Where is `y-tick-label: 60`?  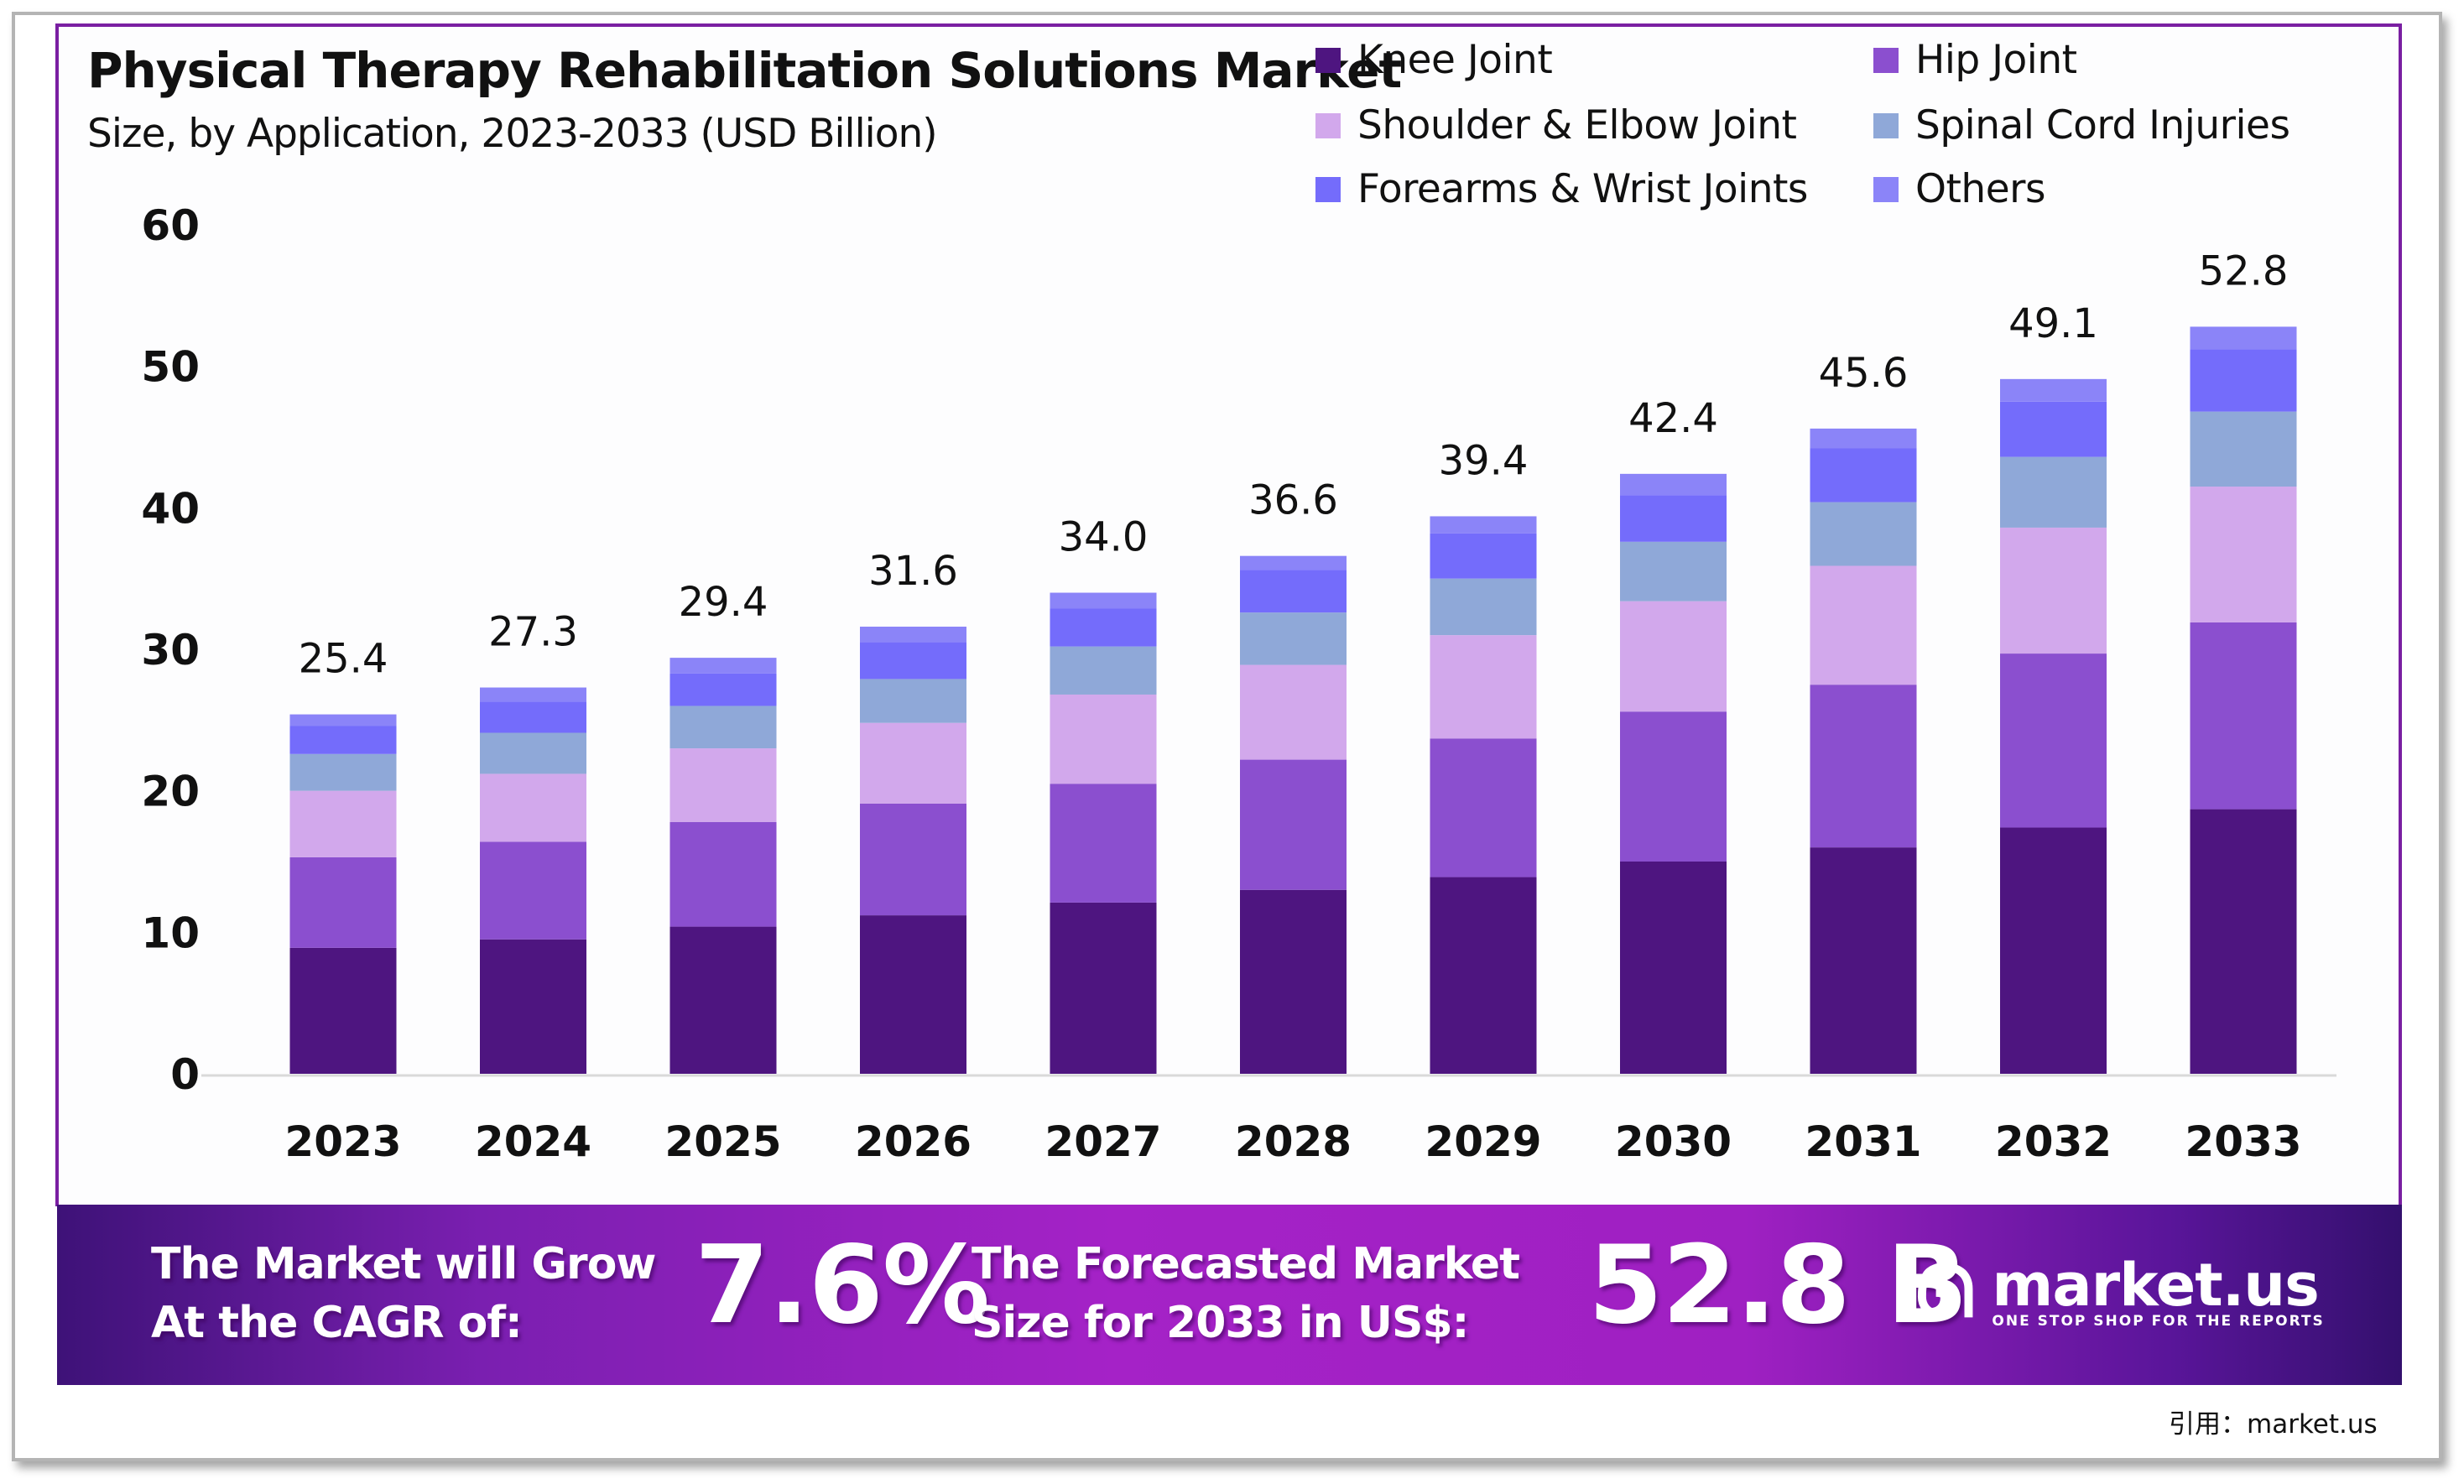
y-tick-label: 60 is located at coordinates (171, 226).